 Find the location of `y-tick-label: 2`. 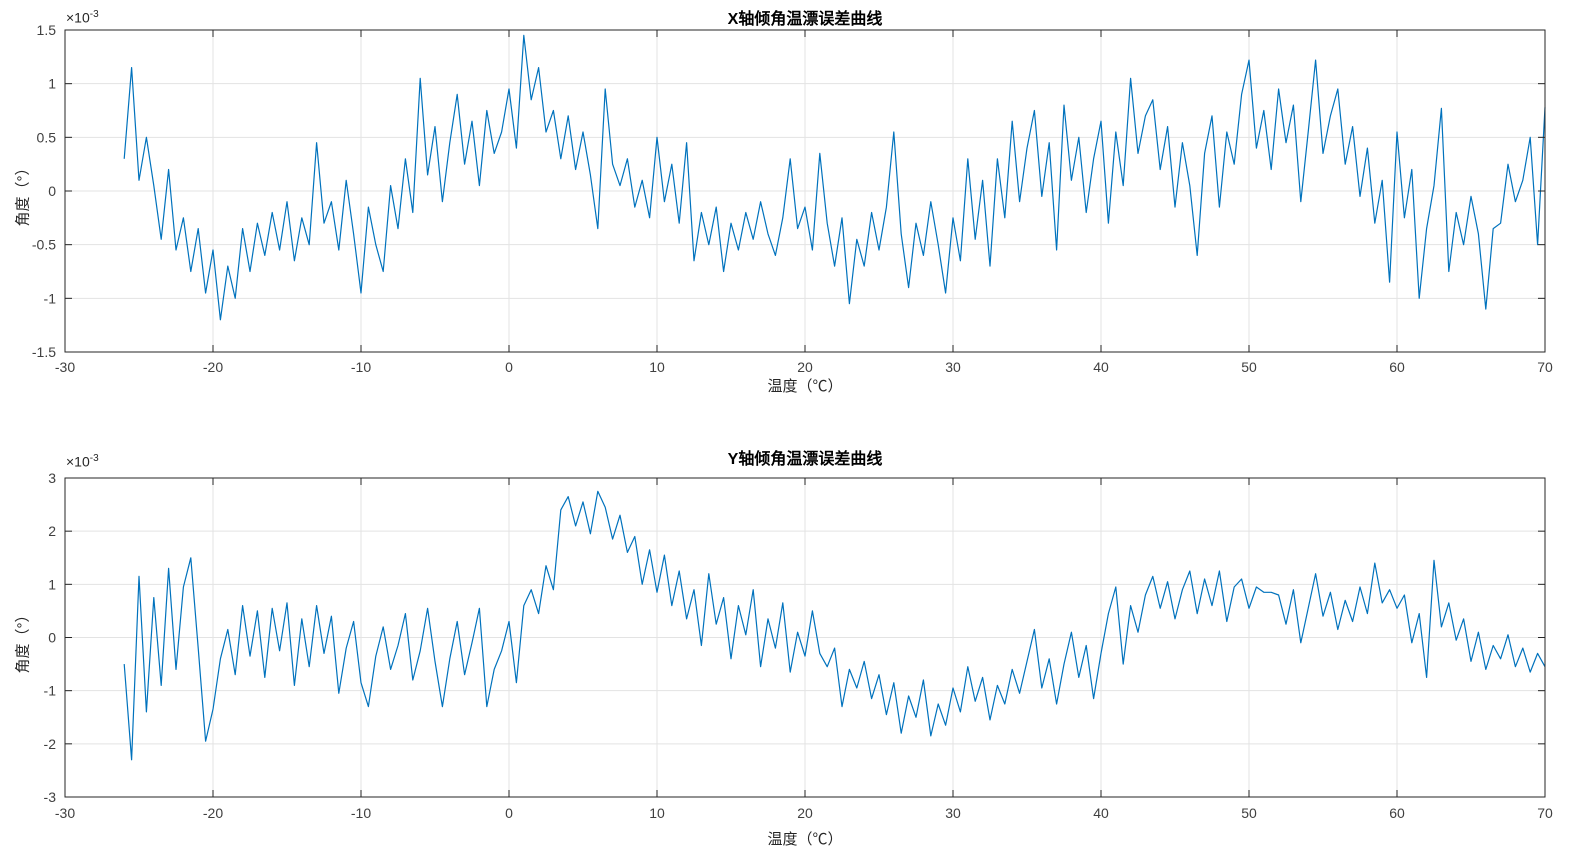

y-tick-label: 2 is located at coordinates (52, 531).